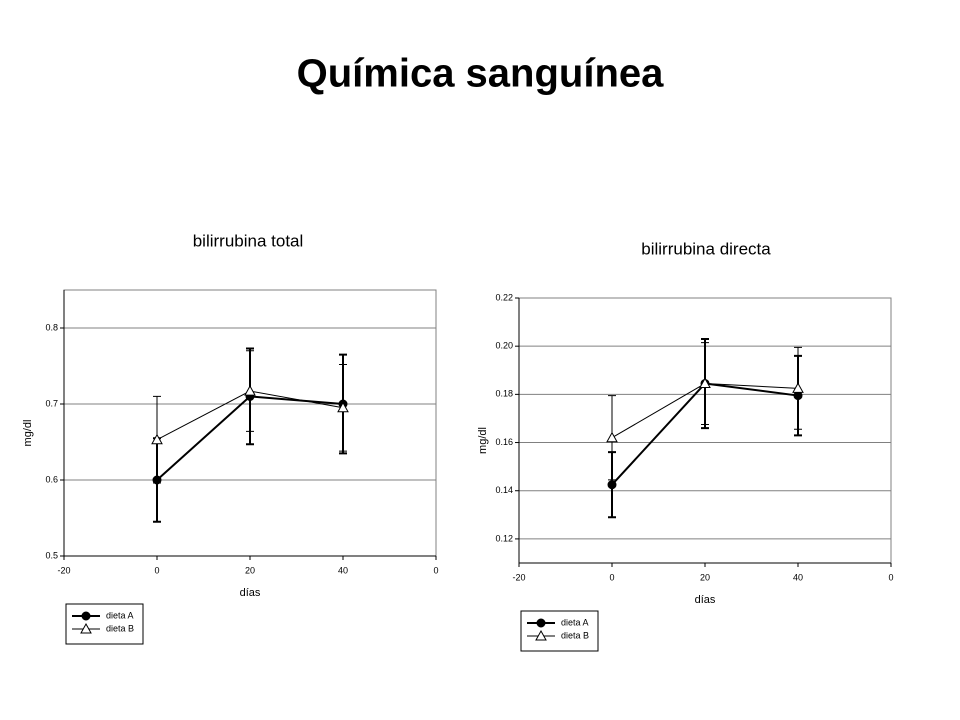 The height and width of the screenshot is (720, 960). I want to click on plot-area, so click(705, 430).